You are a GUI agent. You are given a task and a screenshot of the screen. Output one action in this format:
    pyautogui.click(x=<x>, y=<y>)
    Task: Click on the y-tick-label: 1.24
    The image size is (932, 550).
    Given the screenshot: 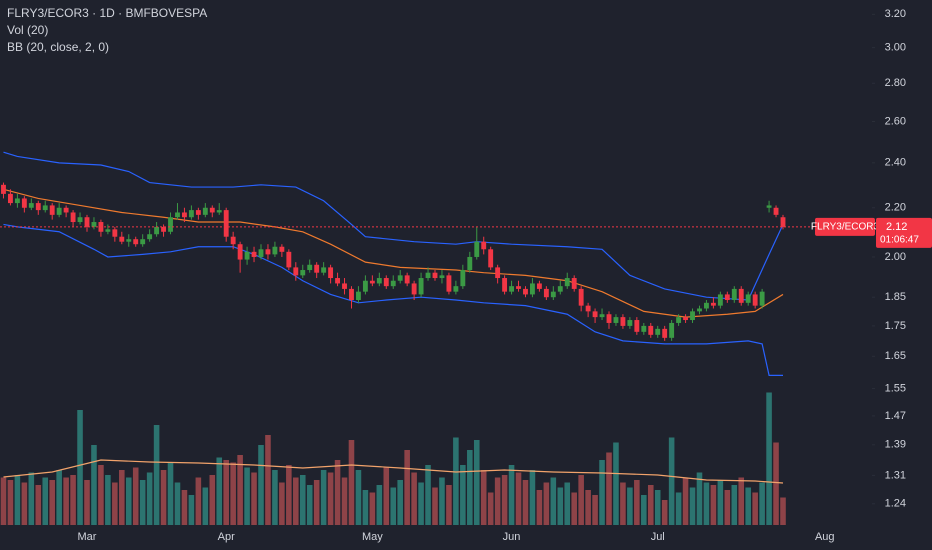 What is the action you would take?
    pyautogui.click(x=895, y=504)
    